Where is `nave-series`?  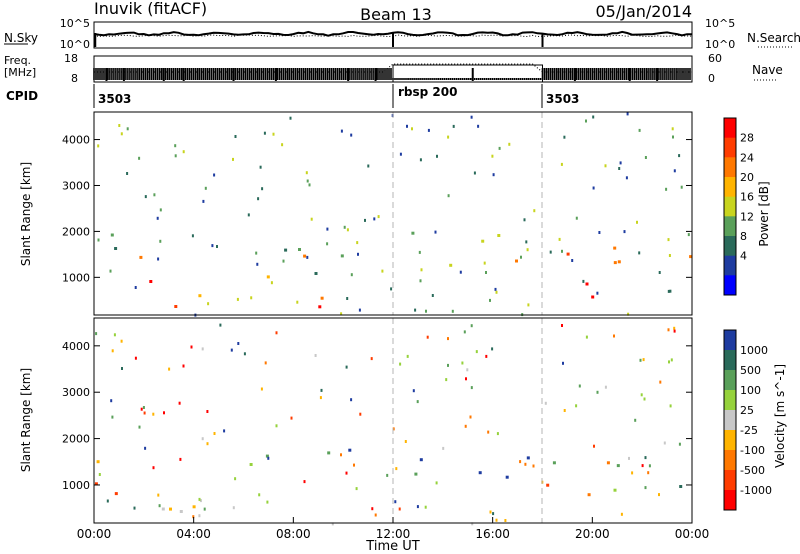
nave-series is located at coordinates (393, 68).